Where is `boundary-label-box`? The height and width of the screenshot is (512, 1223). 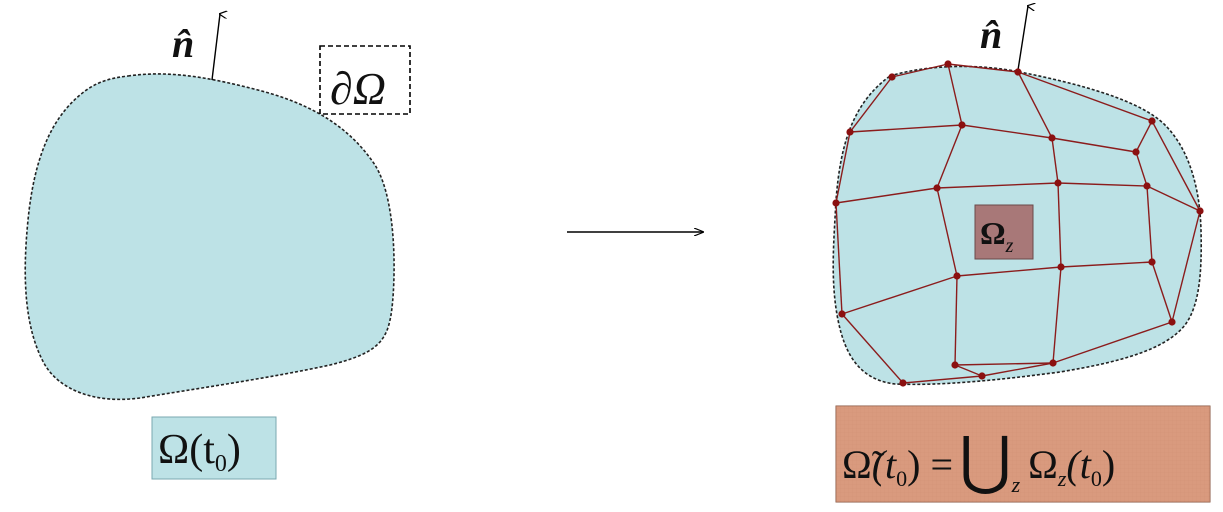
boundary-label-box is located at coordinates (365, 80).